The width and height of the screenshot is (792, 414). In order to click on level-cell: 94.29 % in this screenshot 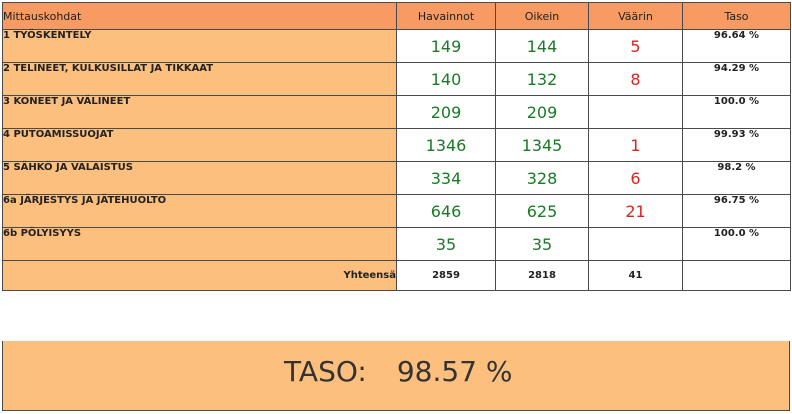, I will do `click(736, 79)`.